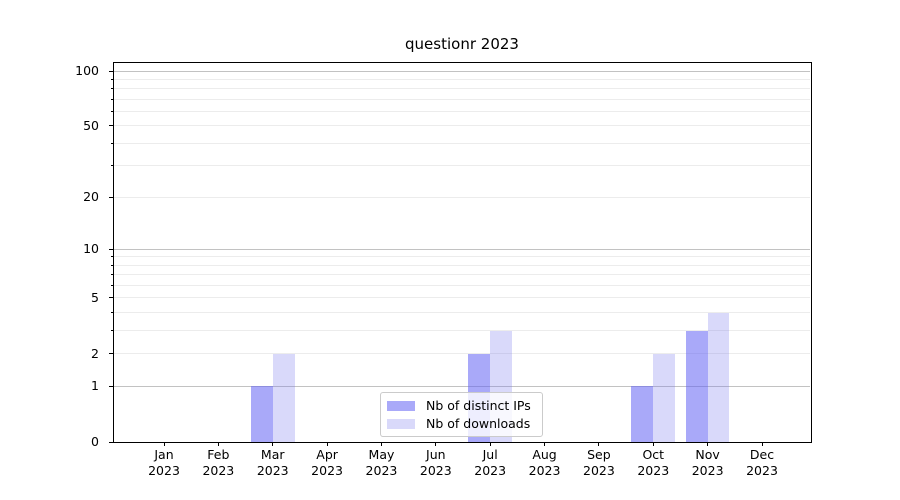  Describe the element at coordinates (718, 377) in the screenshot. I see `bar-downloads-nov` at that location.